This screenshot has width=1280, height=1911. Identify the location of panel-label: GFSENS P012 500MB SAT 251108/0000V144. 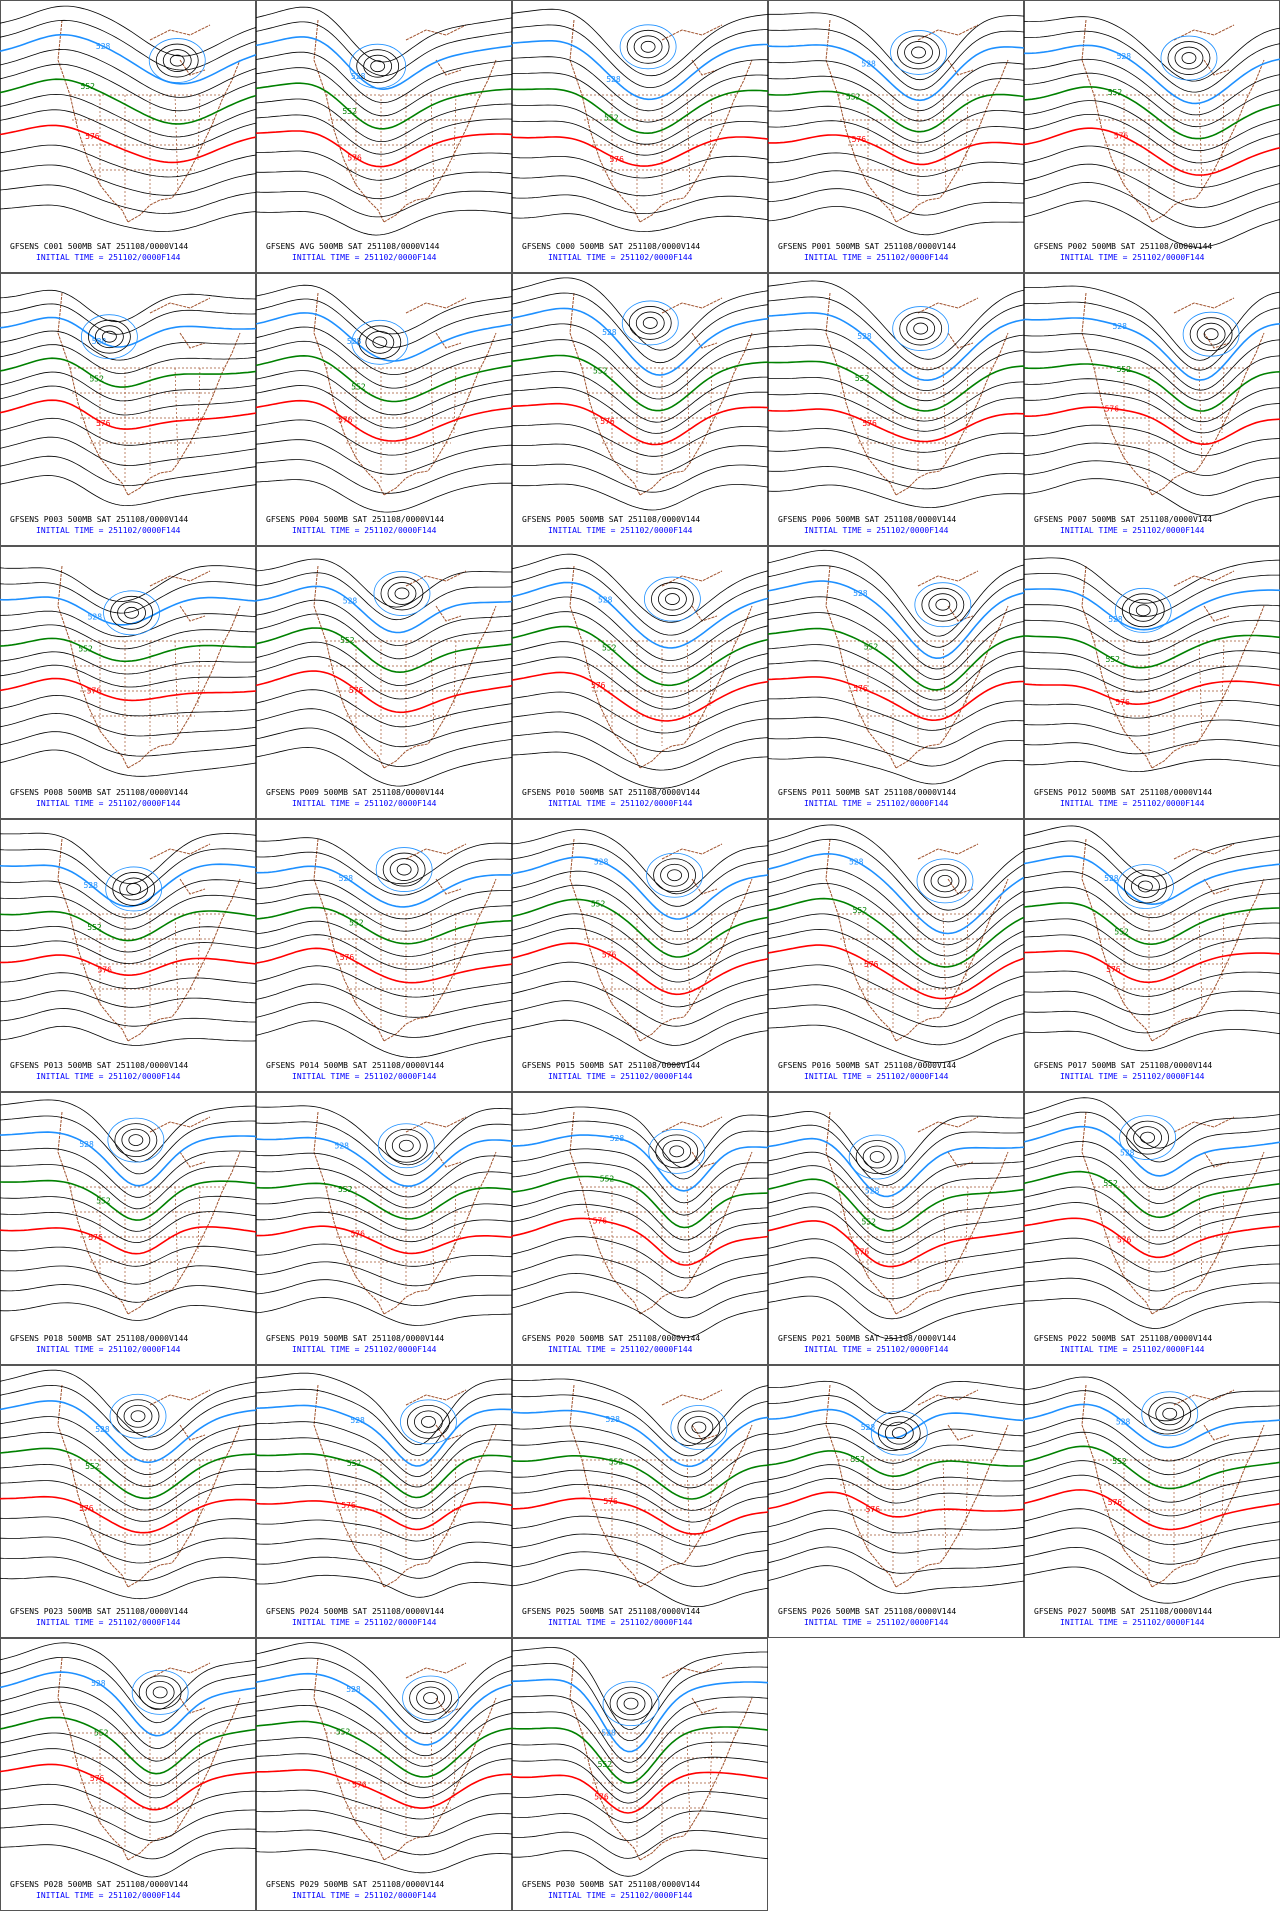
(1123, 792).